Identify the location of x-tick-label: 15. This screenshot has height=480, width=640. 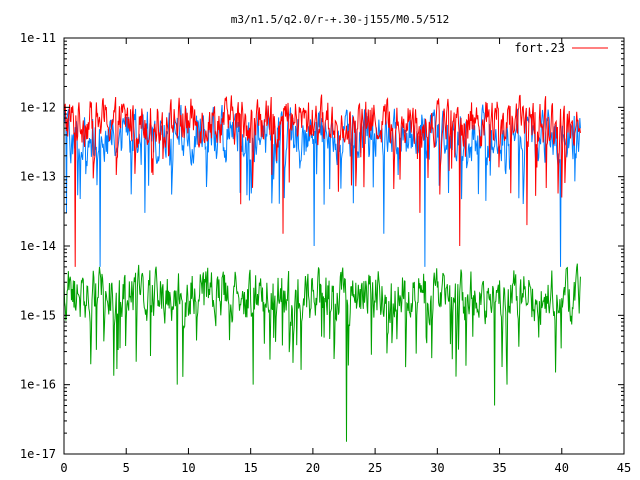
(250, 468).